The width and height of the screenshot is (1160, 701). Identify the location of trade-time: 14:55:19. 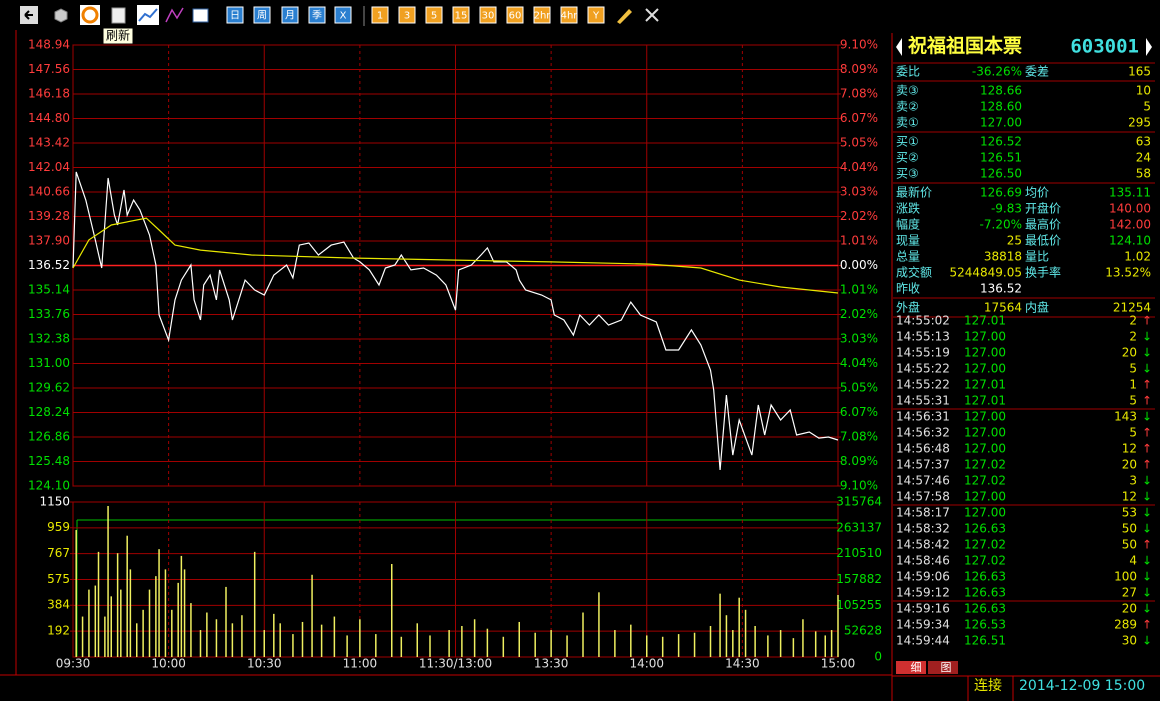
(923, 353).